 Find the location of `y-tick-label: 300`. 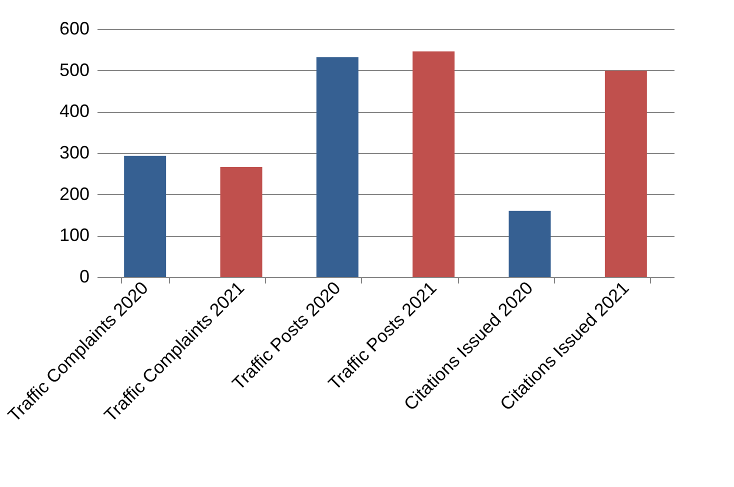

y-tick-label: 300 is located at coordinates (74, 152).